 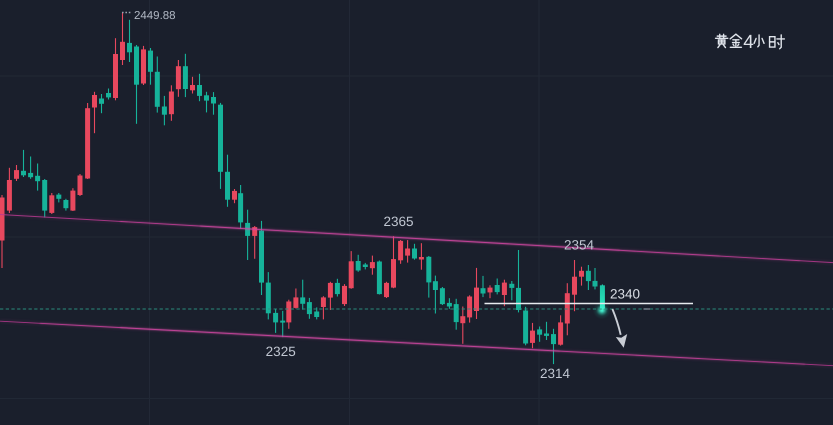 I want to click on svg-text: 4, so click(x=748, y=42).